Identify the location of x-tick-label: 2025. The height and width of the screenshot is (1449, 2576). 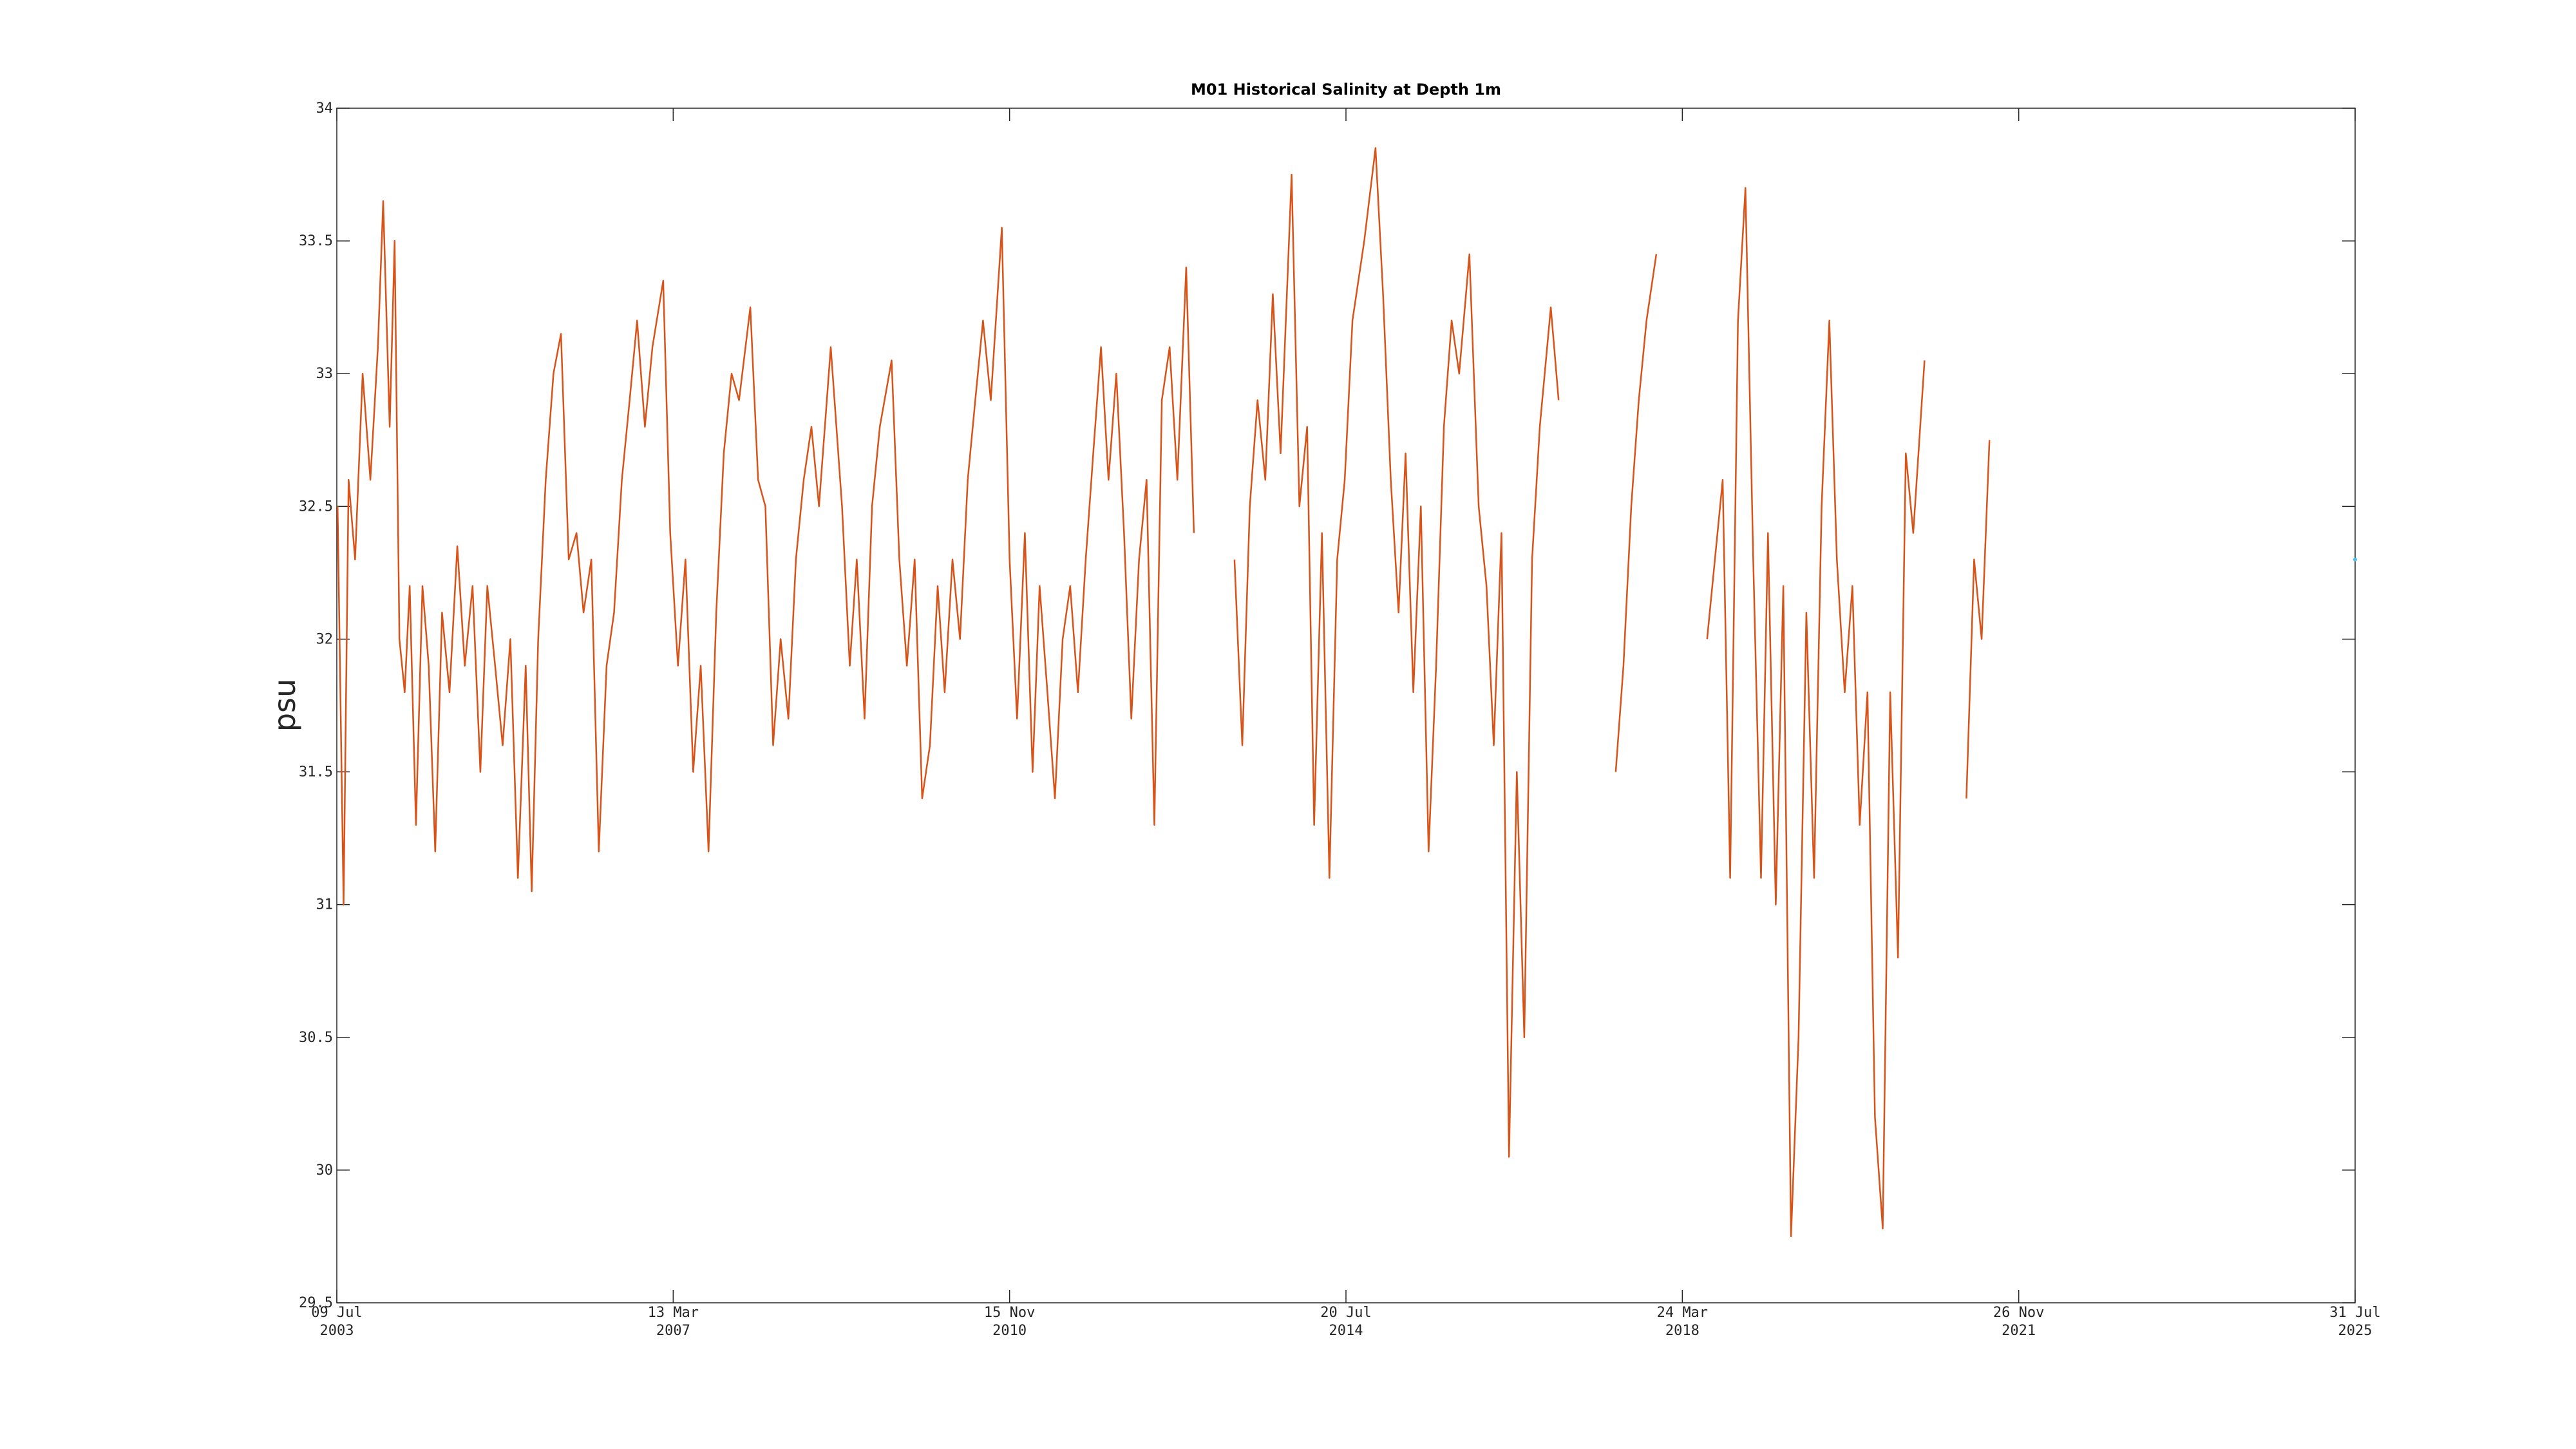
(2355, 1331).